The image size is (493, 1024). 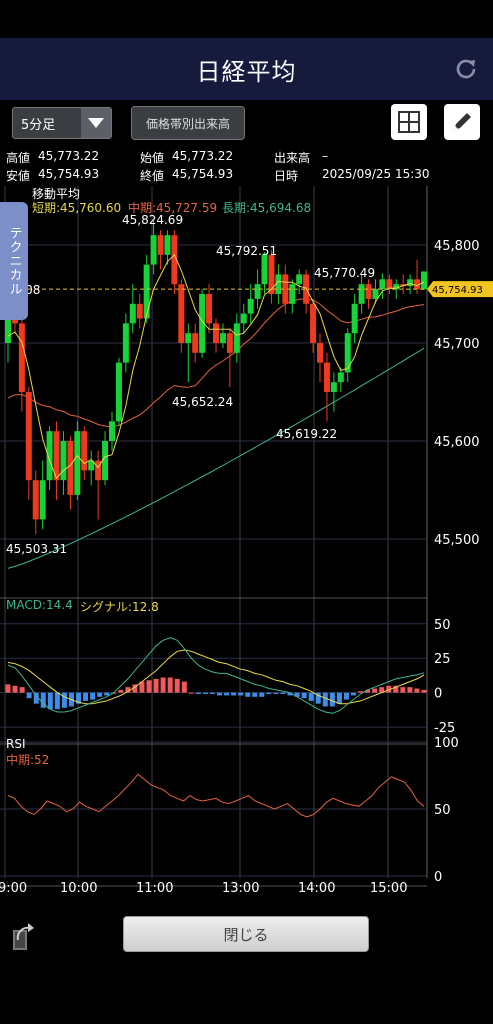 What do you see at coordinates (69, 174) in the screenshot?
I see `low-value: 45,754.93` at bounding box center [69, 174].